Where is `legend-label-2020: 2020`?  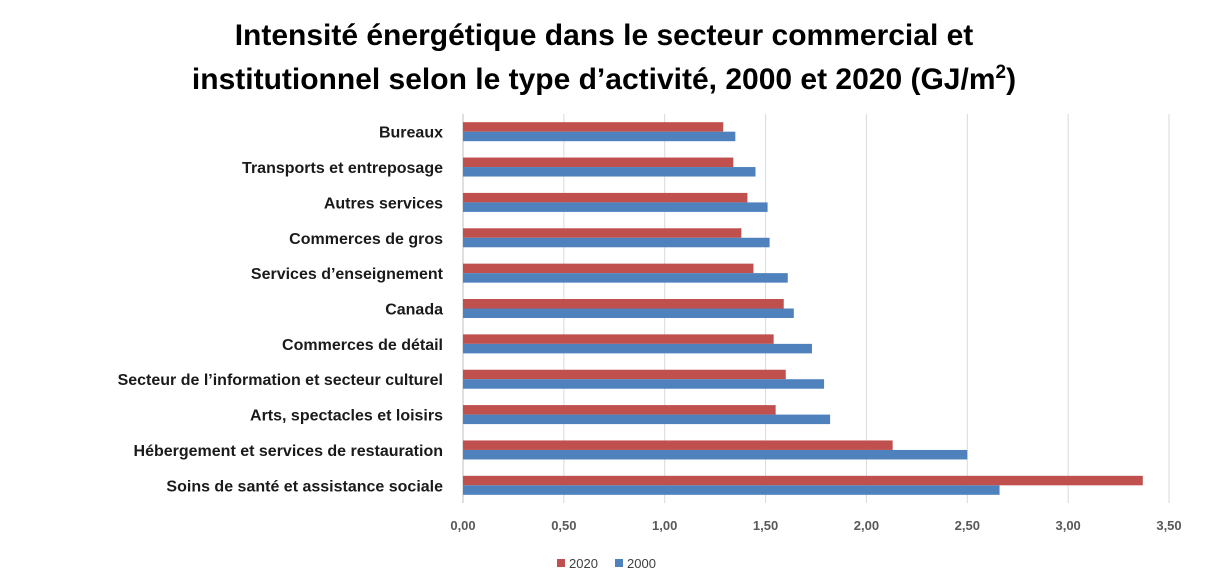 legend-label-2020: 2020 is located at coordinates (583, 563).